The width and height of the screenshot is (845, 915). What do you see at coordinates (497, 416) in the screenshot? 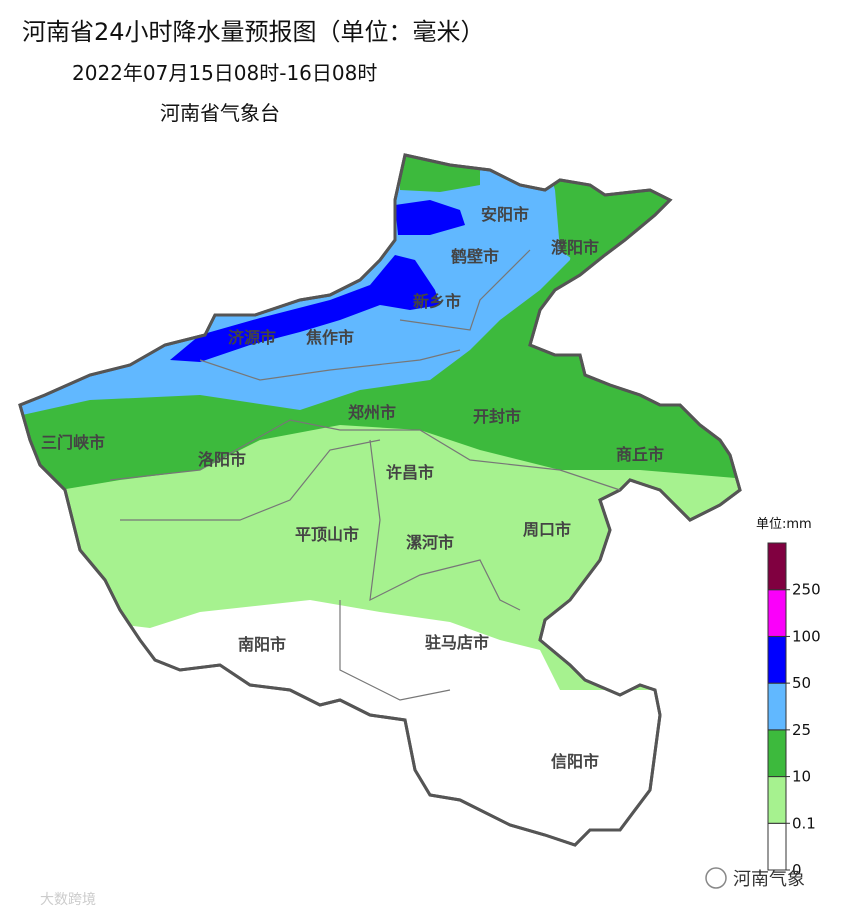
I see `city-label: 开封市` at bounding box center [497, 416].